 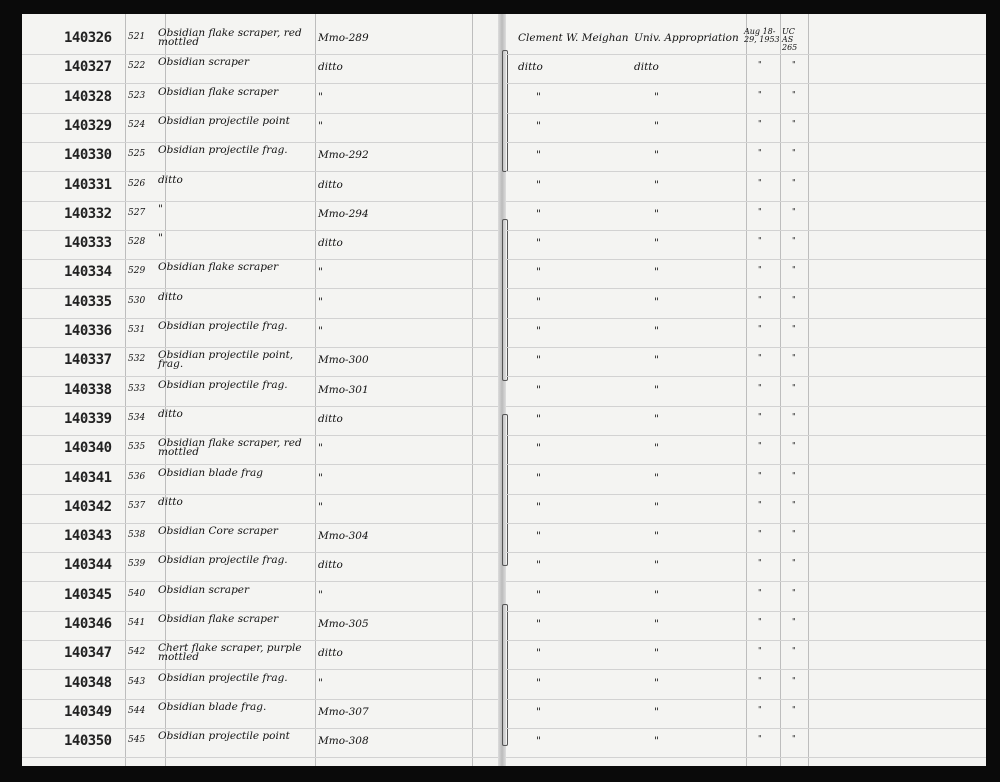 I want to click on ledger-row: 140332 527 " Mmo-294, so click(x=260, y=216).